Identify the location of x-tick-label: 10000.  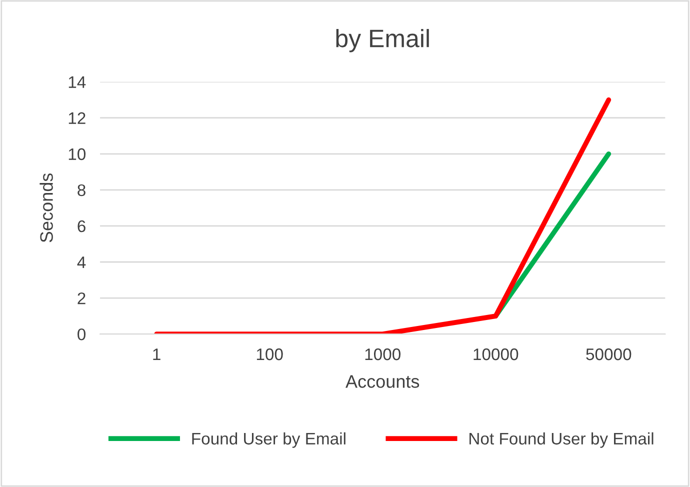
(496, 354).